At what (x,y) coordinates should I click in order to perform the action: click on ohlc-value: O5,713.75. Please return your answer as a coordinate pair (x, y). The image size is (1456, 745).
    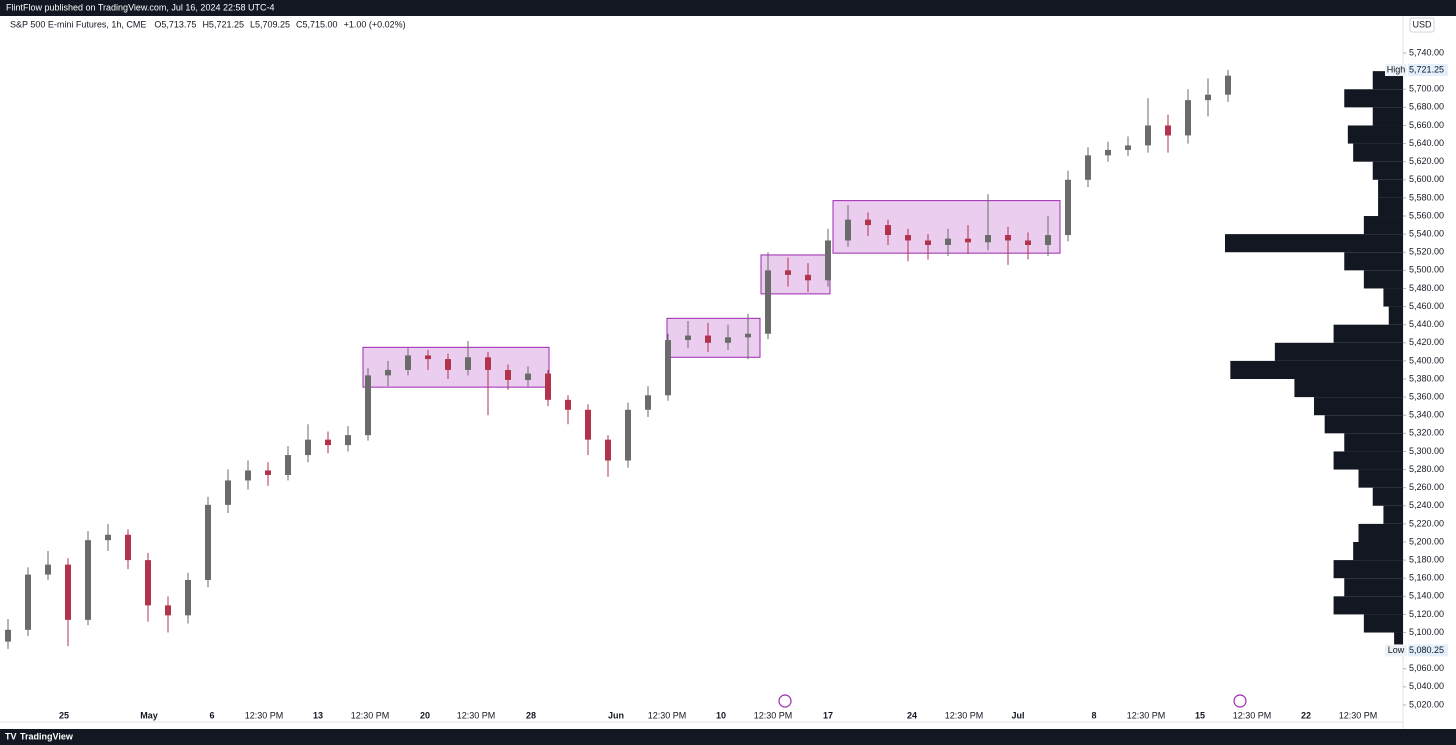
    Looking at the image, I should click on (175, 24).